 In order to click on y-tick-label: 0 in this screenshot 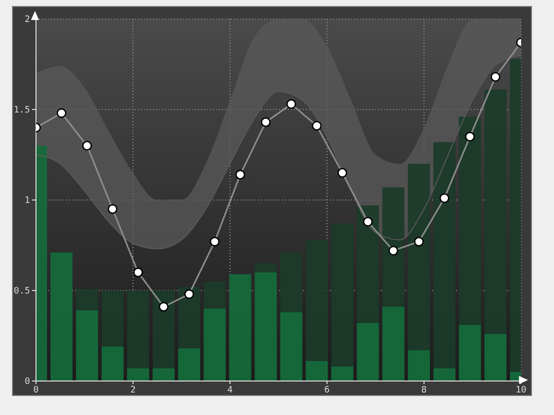, I will do `click(27, 382)`.